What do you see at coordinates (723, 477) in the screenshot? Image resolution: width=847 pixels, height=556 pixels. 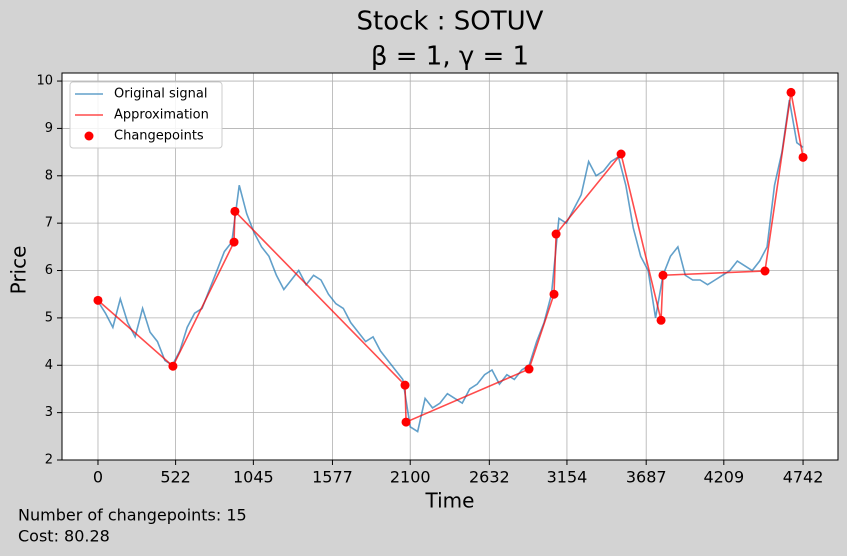 I see `x-tick-label: 4209` at bounding box center [723, 477].